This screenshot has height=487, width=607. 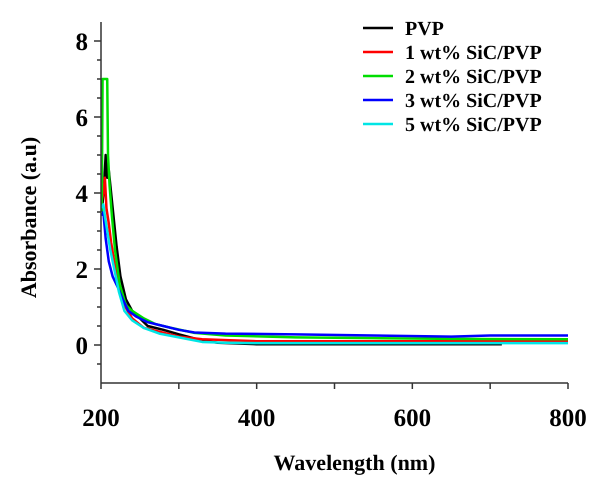 What do you see at coordinates (413, 418) in the screenshot?
I see `x-tick-label: 600` at bounding box center [413, 418].